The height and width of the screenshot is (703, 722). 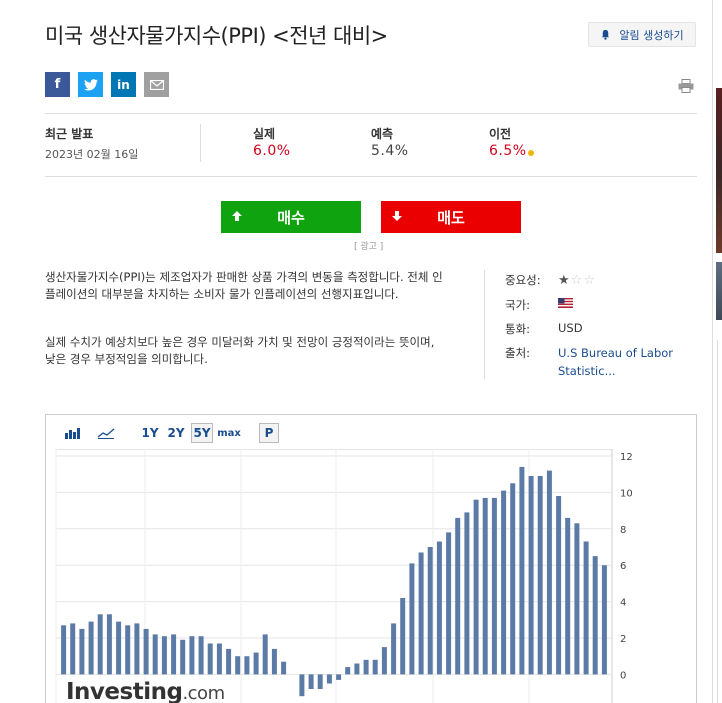 What do you see at coordinates (291, 217) in the screenshot?
I see `buy-button: 매수` at bounding box center [291, 217].